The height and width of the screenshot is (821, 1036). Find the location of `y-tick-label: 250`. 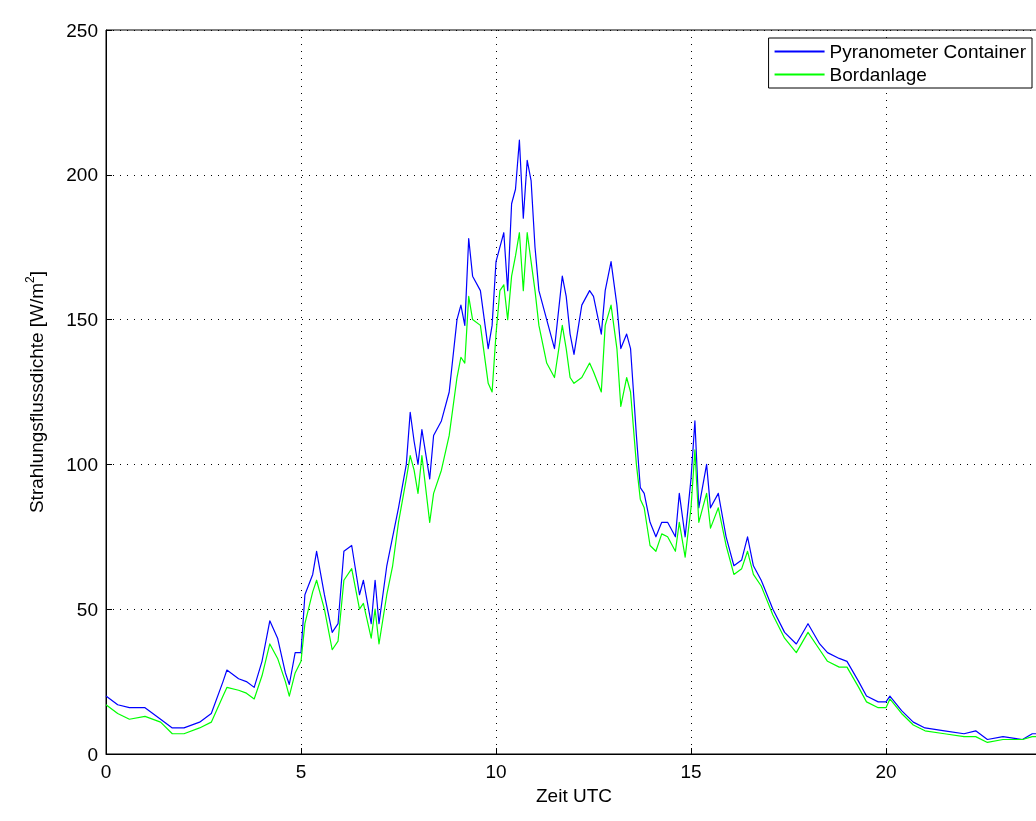

y-tick-label: 250 is located at coordinates (82, 30).